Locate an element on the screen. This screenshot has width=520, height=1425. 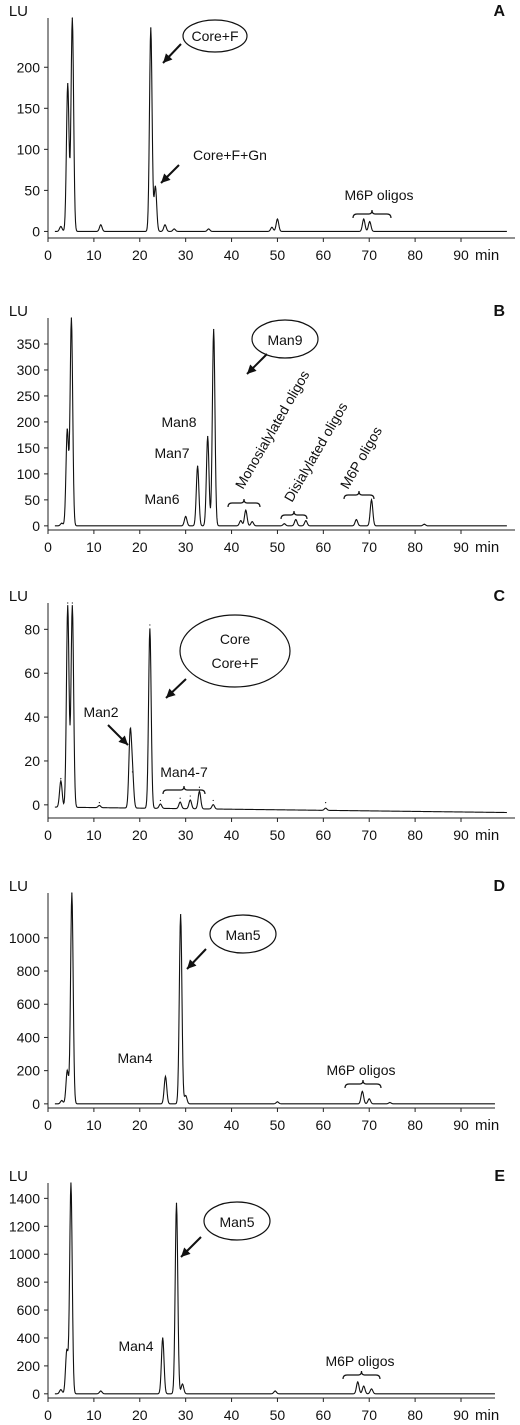
peak-annotation: Core+F+Gn is located at coordinates (230, 155).